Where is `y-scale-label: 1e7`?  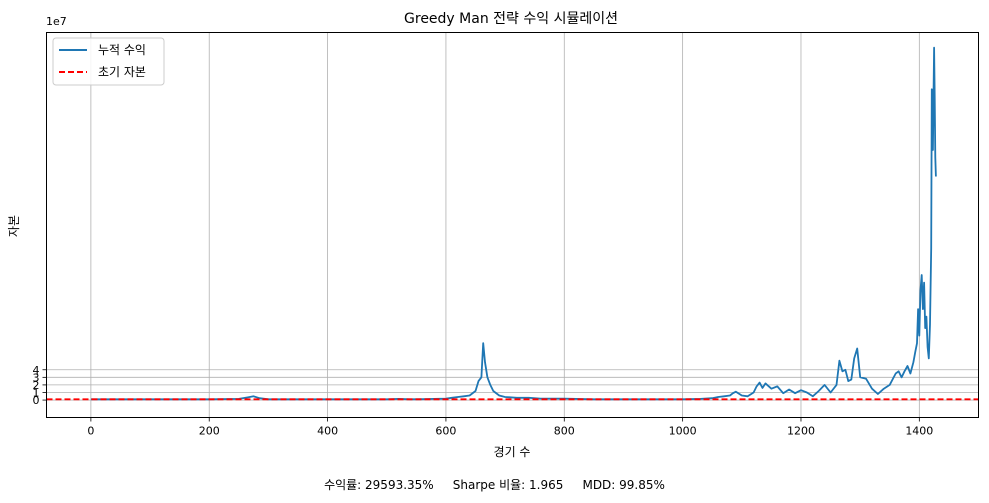
y-scale-label: 1e7 is located at coordinates (56, 21).